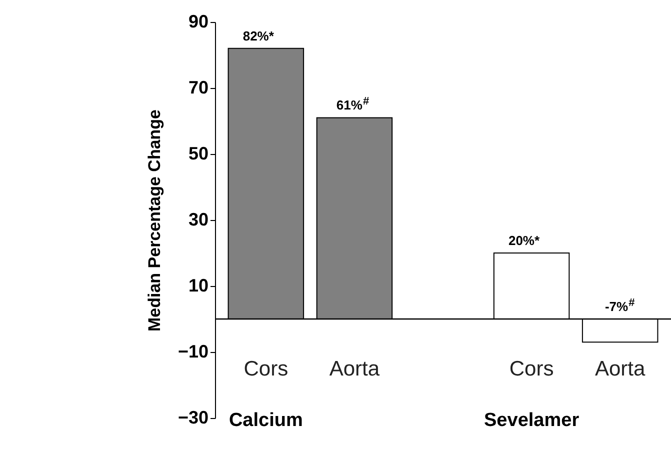 The height and width of the screenshot is (459, 671). Describe the element at coordinates (265, 420) in the screenshot. I see `annotation: Calcium` at that location.